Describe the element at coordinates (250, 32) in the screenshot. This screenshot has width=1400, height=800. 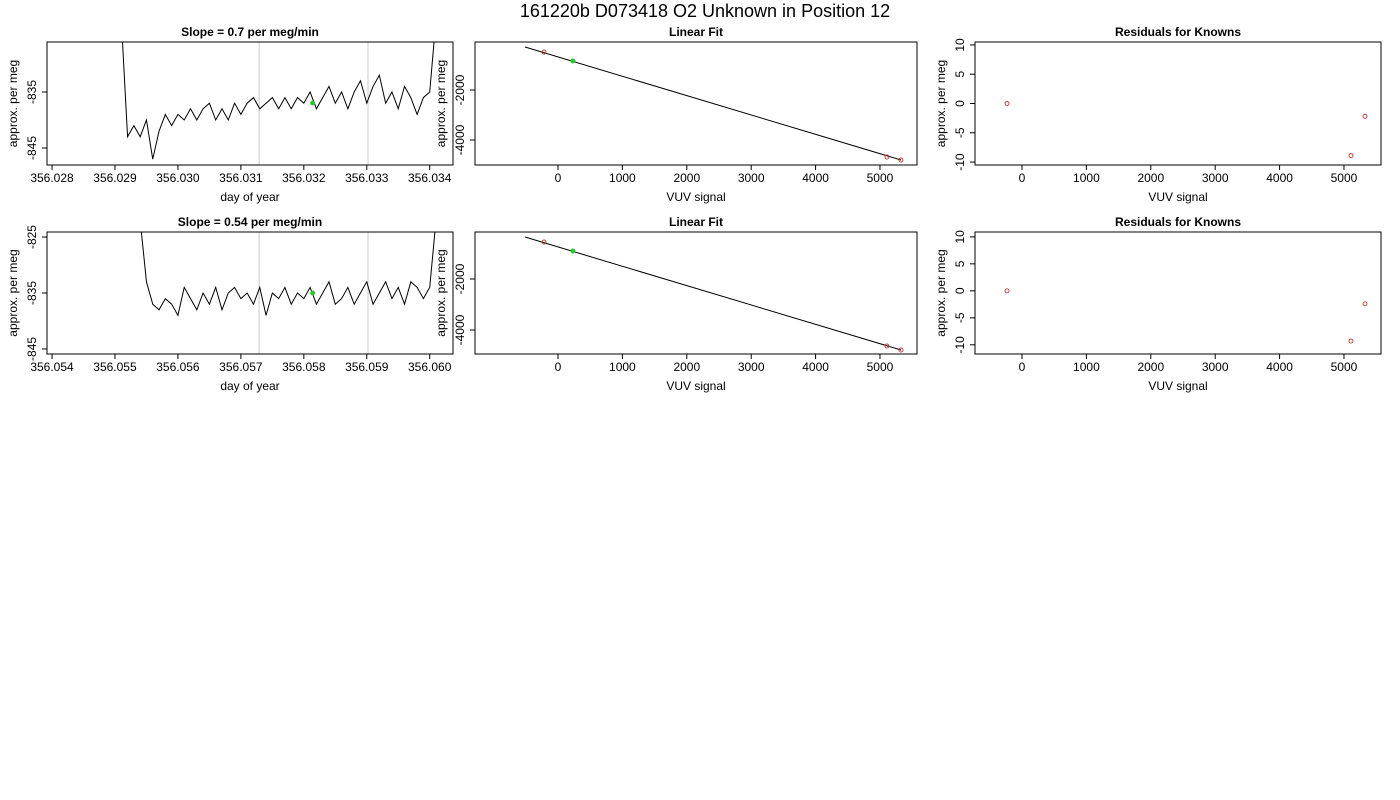
I see `panel-title: Slope = 0.7 per meg/min` at that location.